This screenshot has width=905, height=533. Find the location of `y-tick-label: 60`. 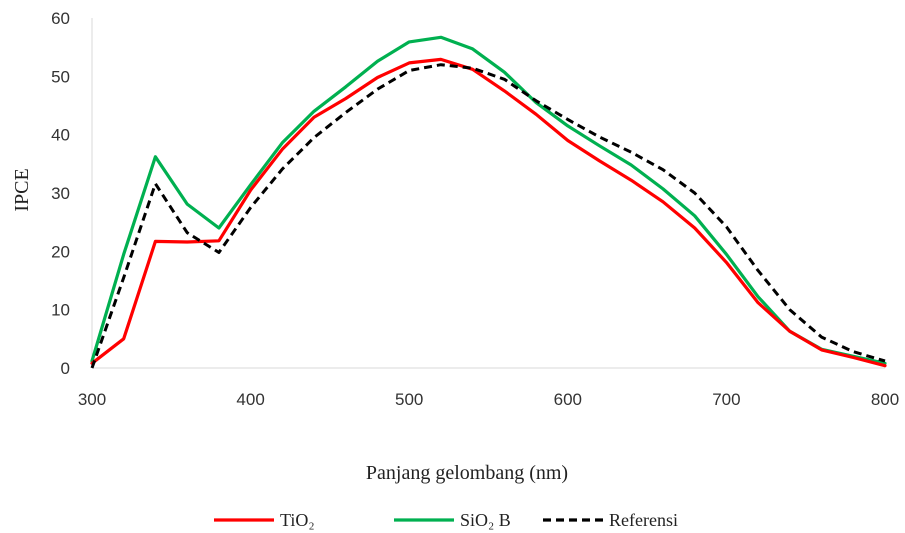

y-tick-label: 60 is located at coordinates (60, 18).